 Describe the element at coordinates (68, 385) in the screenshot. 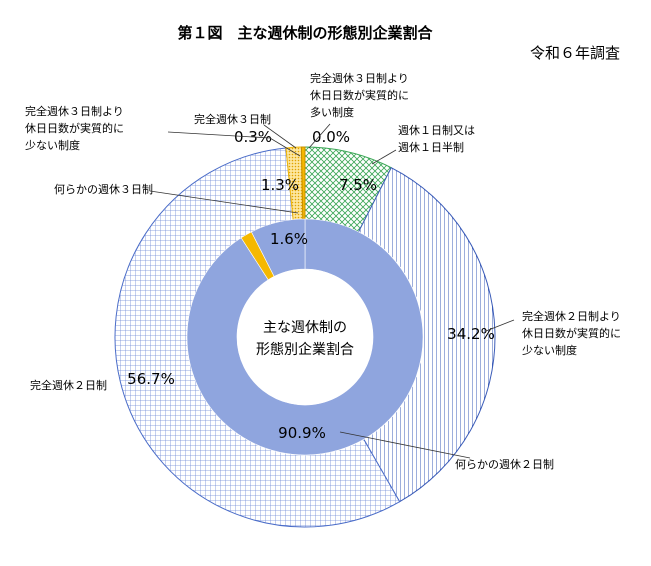

I see `category-label-full2: 完全週休２日制` at that location.